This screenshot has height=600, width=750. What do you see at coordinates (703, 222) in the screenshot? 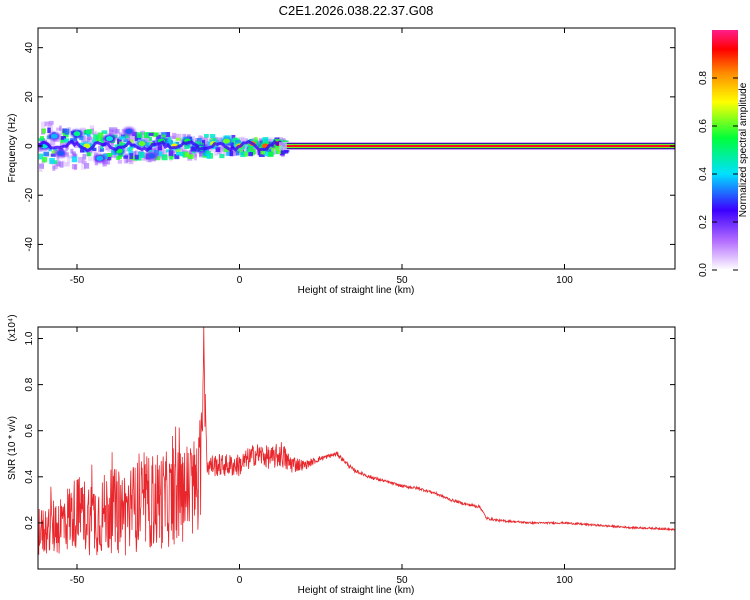
I see `colorbar-tick-label: 0.2` at bounding box center [703, 222].